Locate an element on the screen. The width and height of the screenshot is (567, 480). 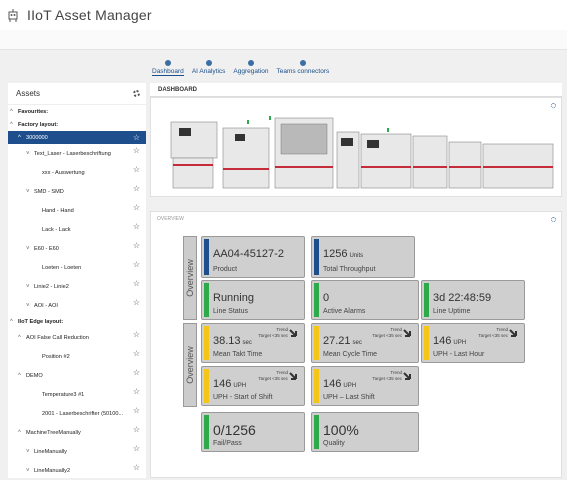
tree-item: 2001 - Laserbeschrifter (50100... ☆ is located at coordinates (77, 413).